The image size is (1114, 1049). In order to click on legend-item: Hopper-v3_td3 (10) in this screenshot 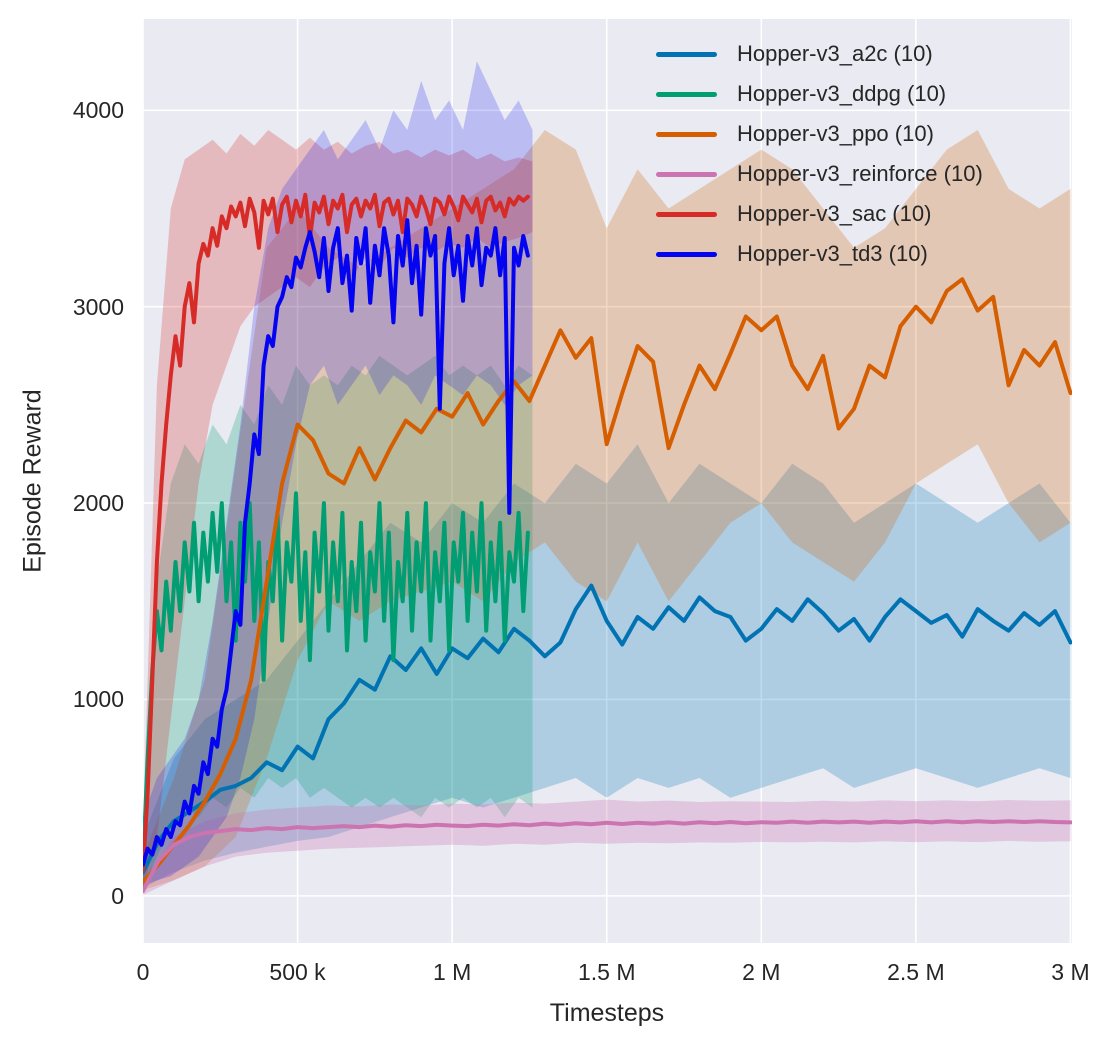, I will do `click(792, 254)`.